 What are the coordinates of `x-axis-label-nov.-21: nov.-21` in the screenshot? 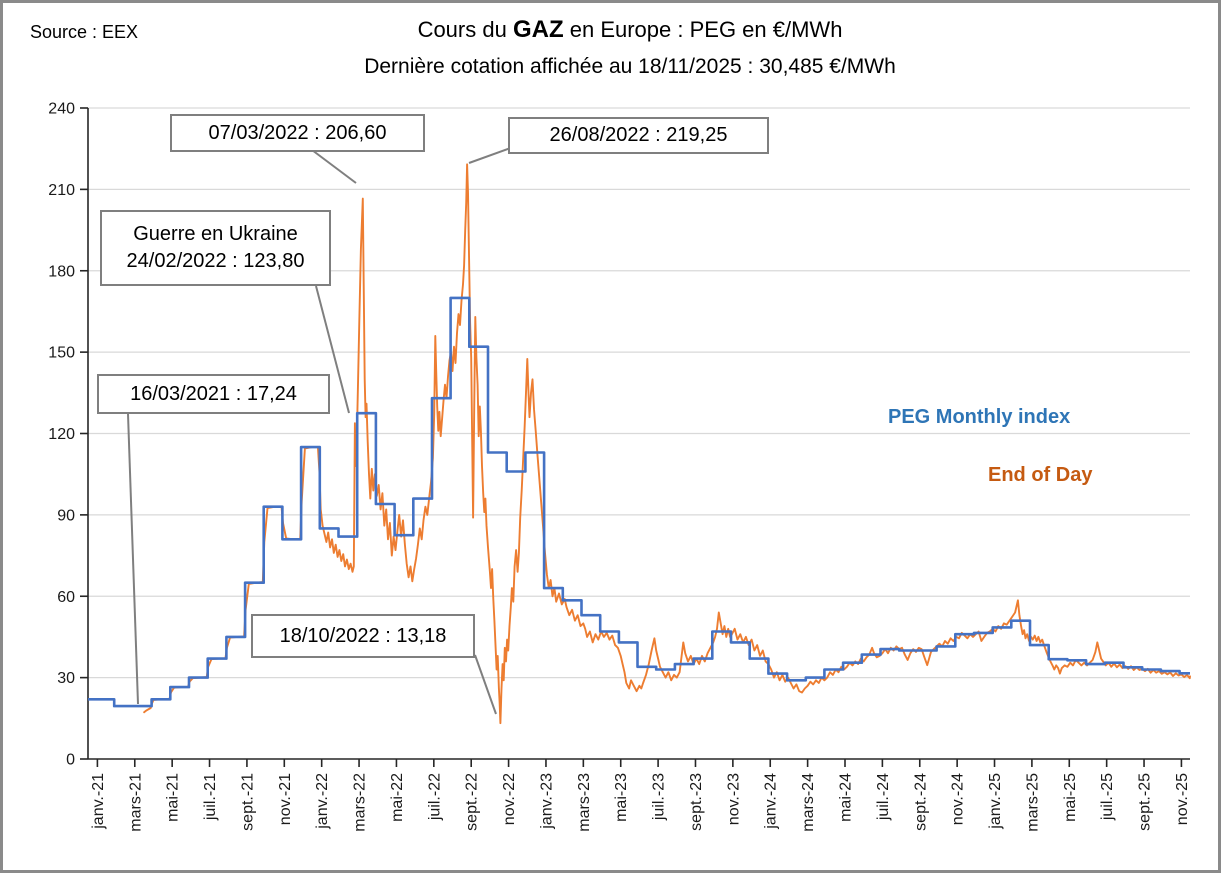 It's located at (285, 799).